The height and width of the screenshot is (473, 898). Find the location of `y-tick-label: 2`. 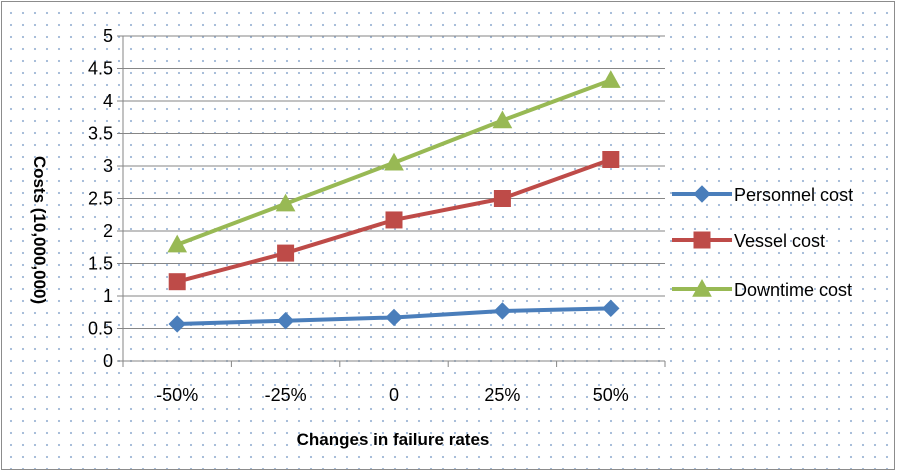

y-tick-label: 2 is located at coordinates (108, 231).